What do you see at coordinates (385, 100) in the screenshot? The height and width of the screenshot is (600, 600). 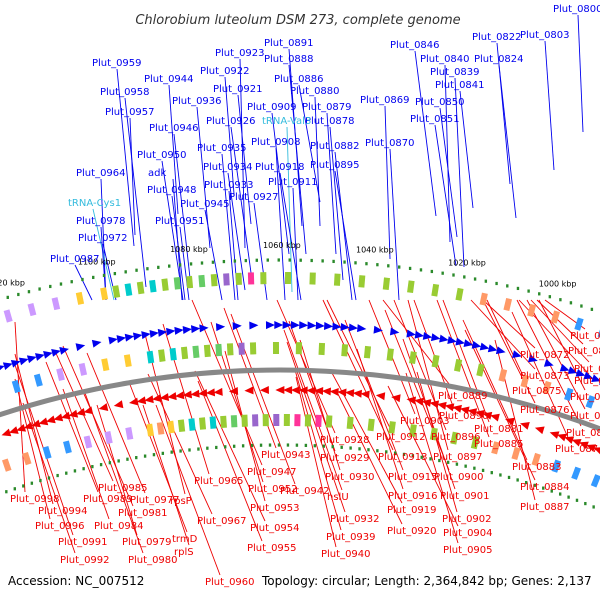 I see `gene-label-forward: Plut_0869` at bounding box center [385, 100].